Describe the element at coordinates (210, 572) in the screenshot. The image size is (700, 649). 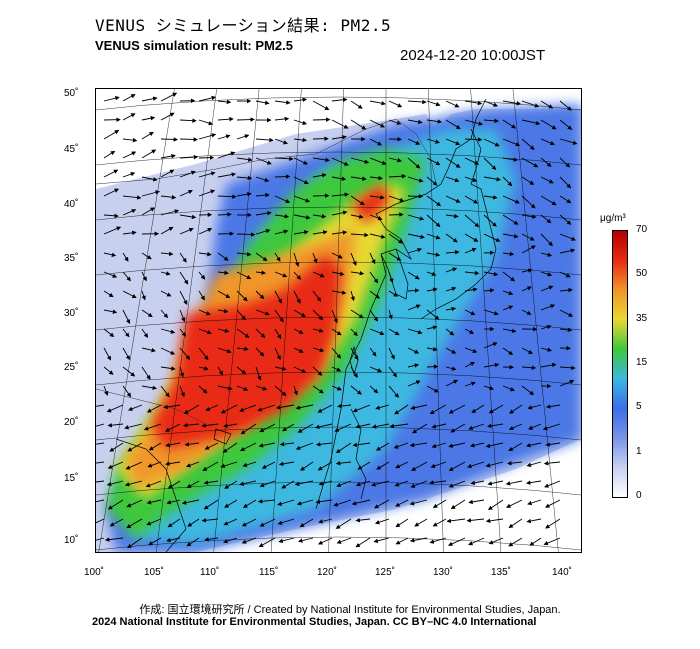
I see `lon-tick-label: 110˚` at that location.